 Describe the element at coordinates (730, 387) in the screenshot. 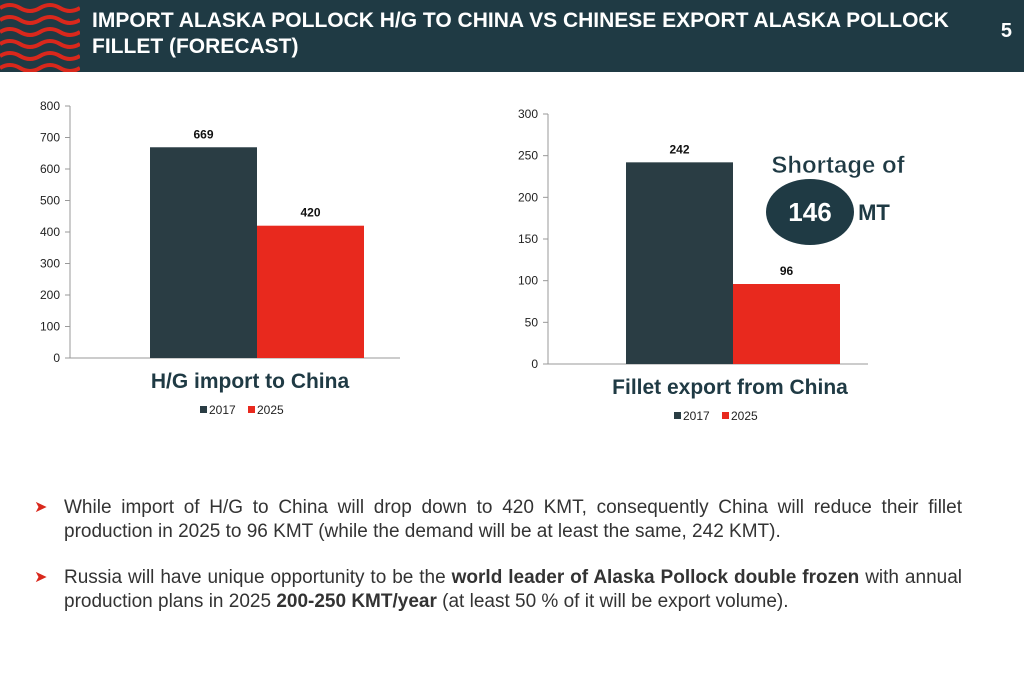

I see `chart-title: Fillet export from China` at that location.